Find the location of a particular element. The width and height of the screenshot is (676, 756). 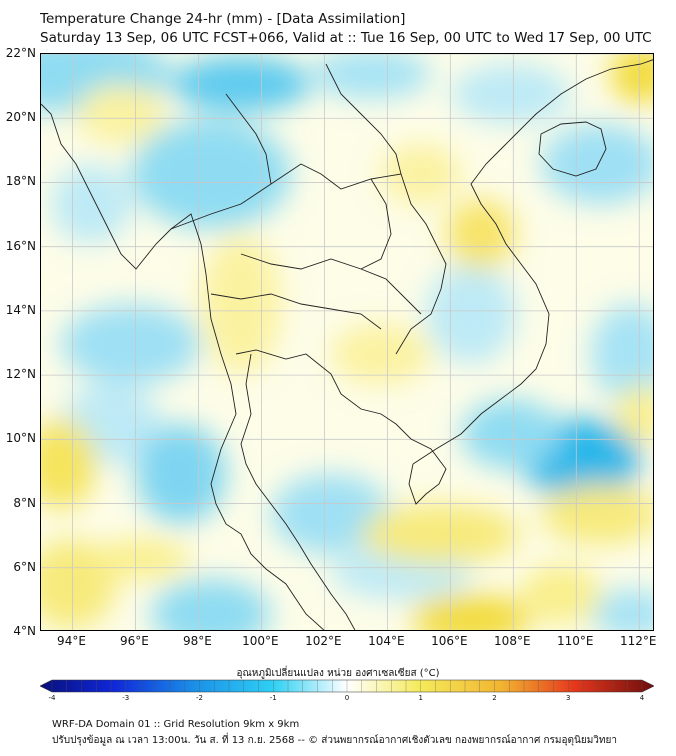

colorbar is located at coordinates (347, 686).